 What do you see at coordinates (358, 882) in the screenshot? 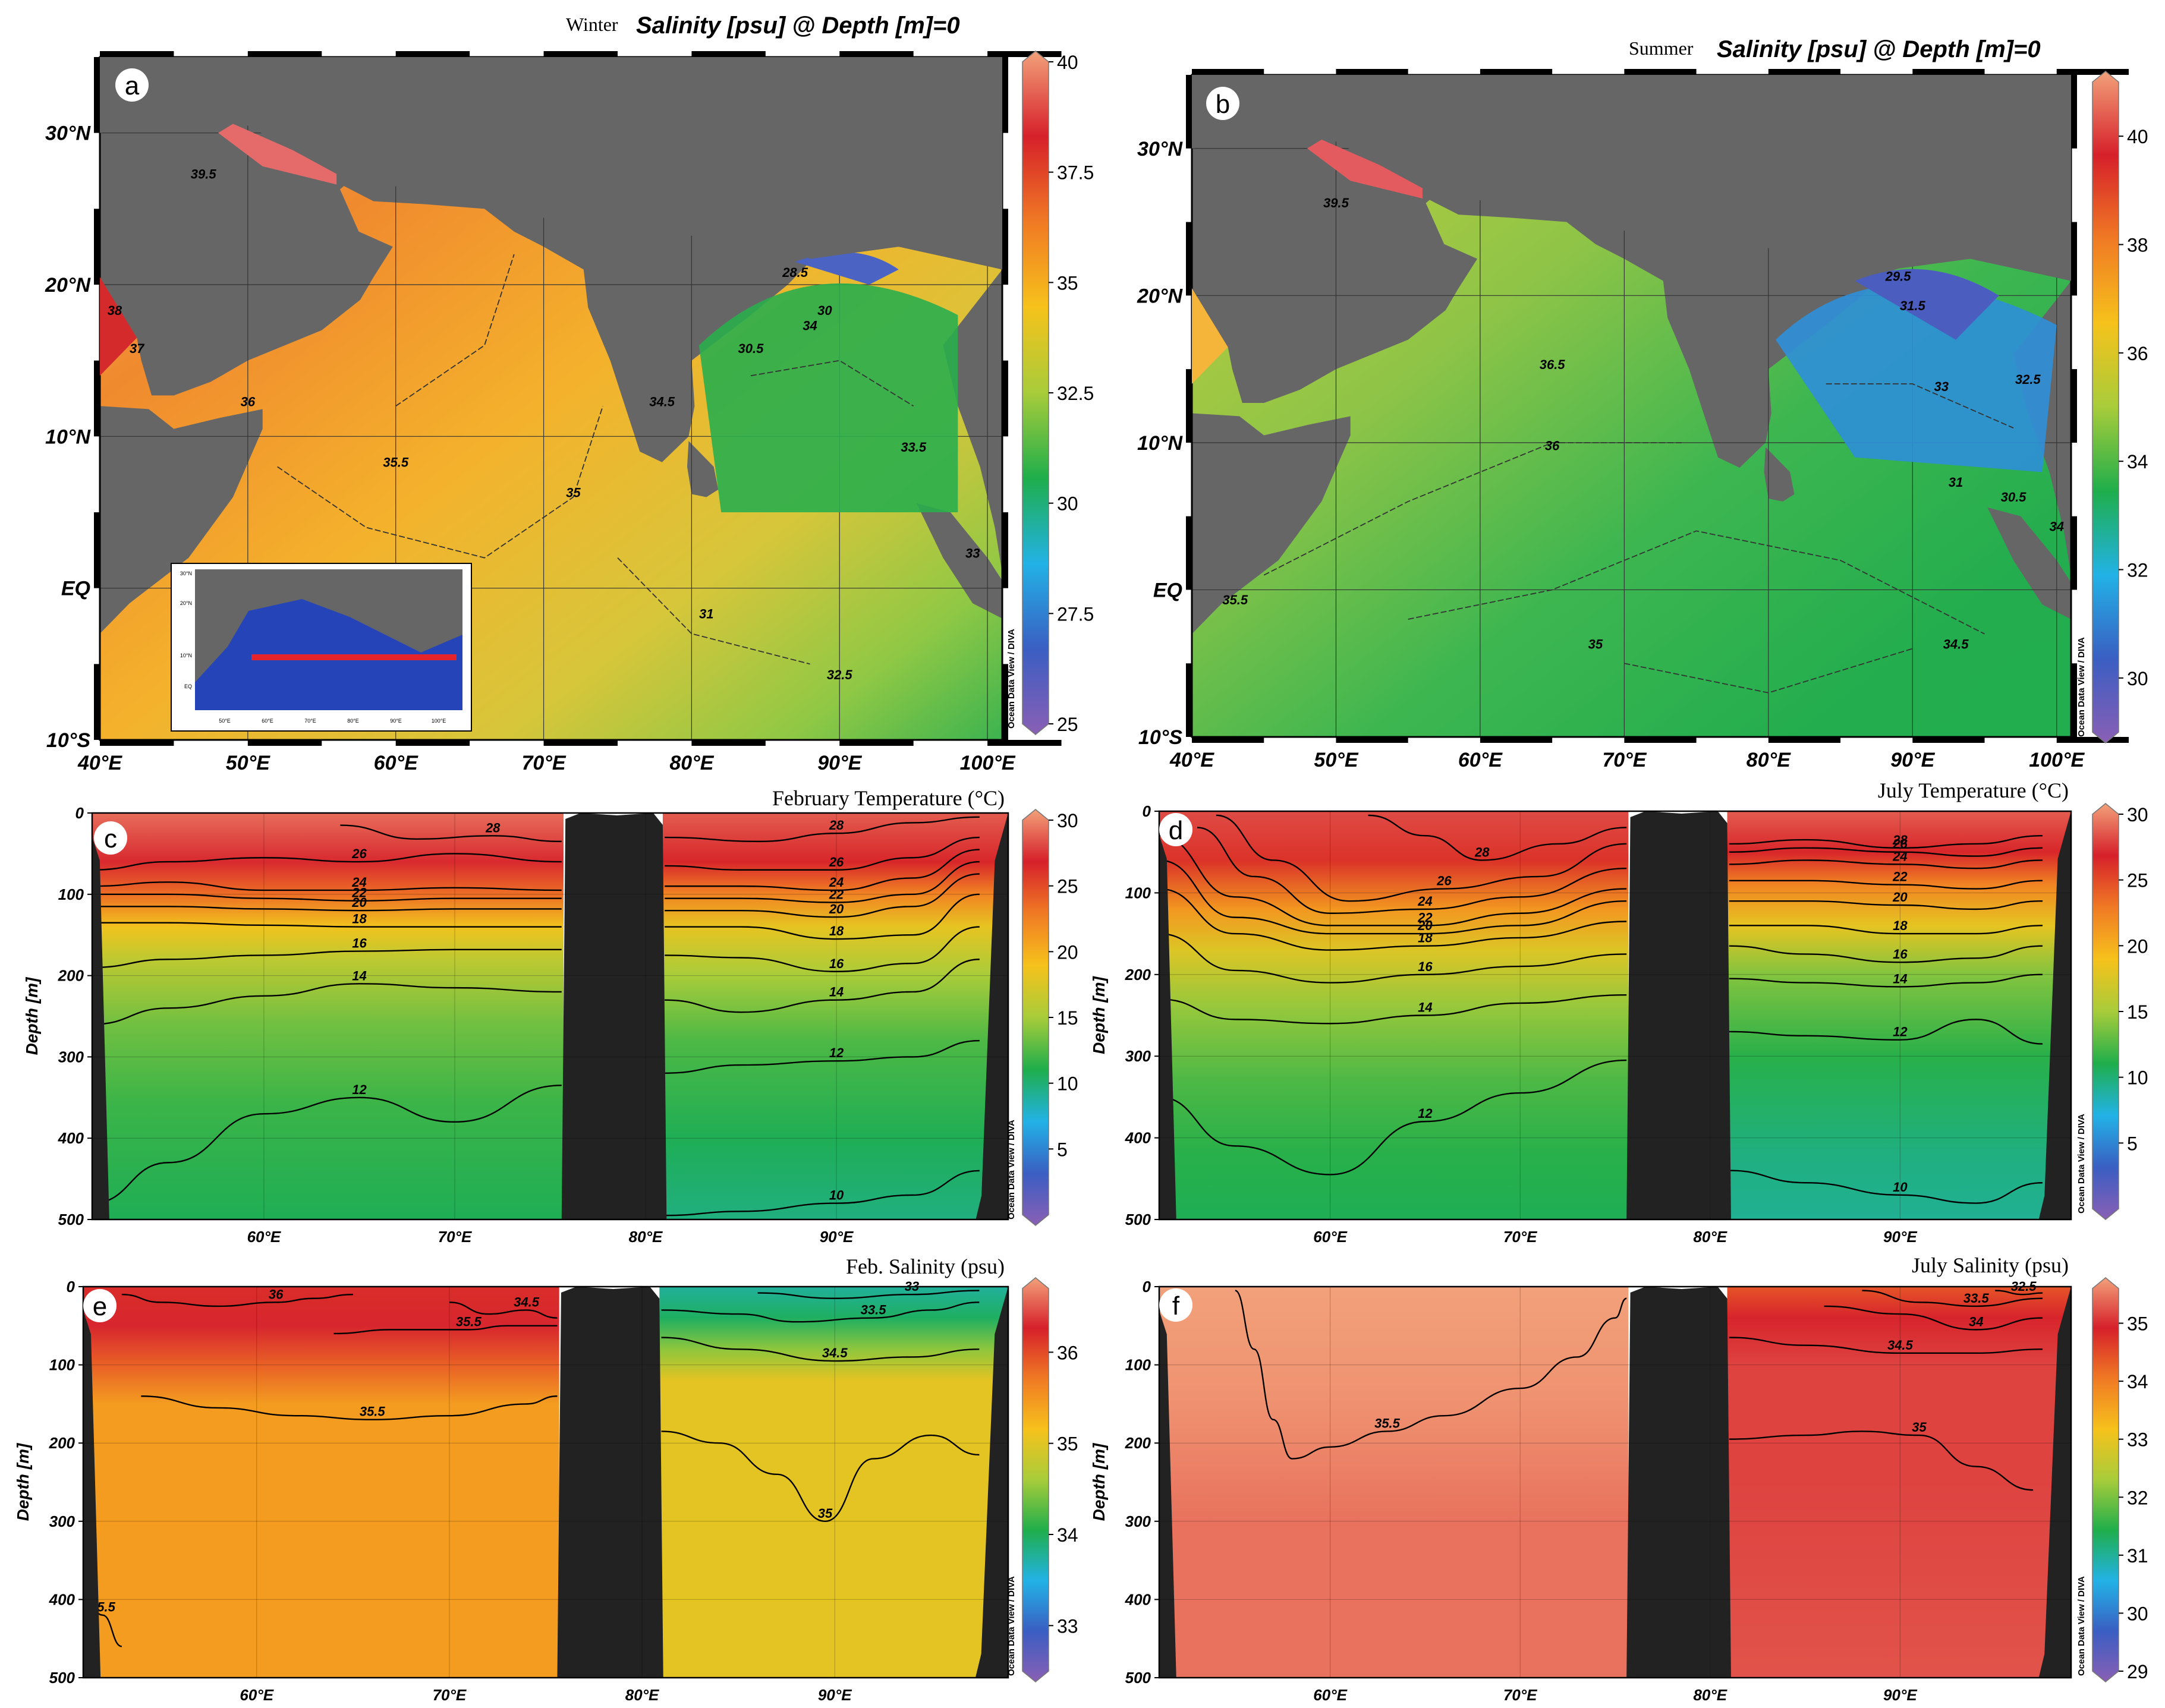
I see `contour-label: 24` at bounding box center [358, 882].